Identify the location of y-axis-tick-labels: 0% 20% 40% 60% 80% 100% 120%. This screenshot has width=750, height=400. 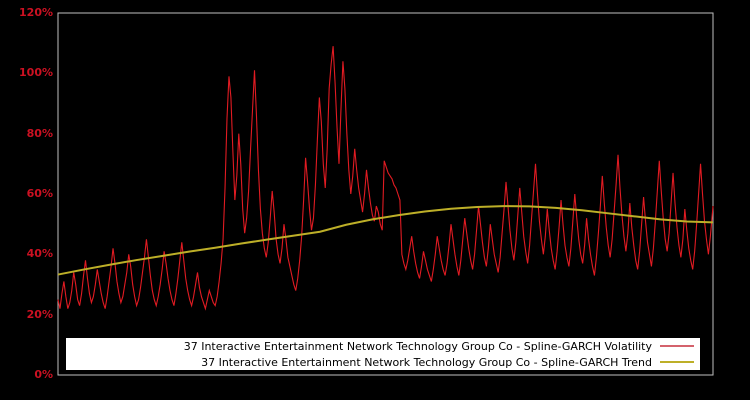
(26, 200).